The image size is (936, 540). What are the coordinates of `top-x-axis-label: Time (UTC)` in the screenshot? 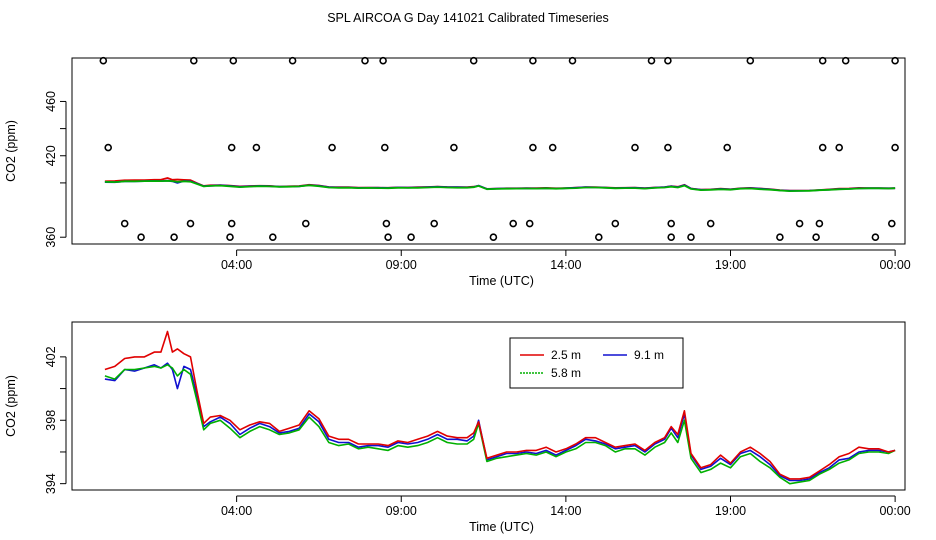 It's located at (501, 281).